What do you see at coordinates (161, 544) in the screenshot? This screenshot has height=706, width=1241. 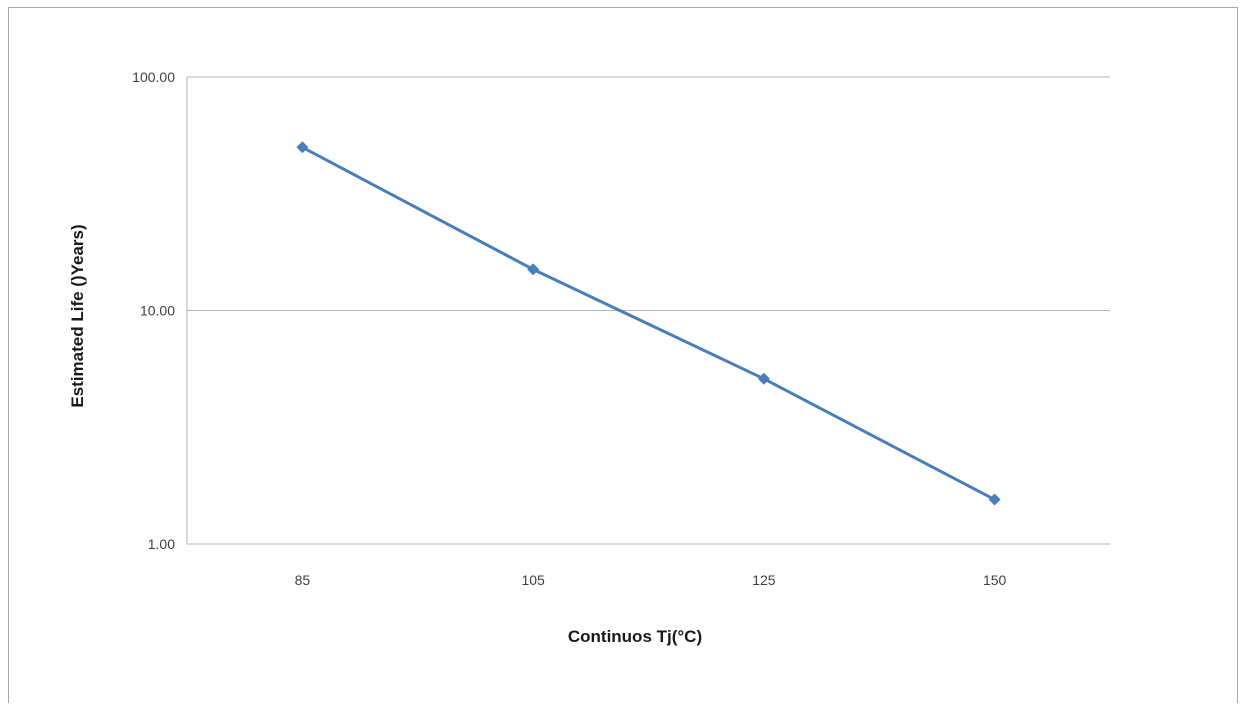 I see `y-tick-label: 1.00` at bounding box center [161, 544].